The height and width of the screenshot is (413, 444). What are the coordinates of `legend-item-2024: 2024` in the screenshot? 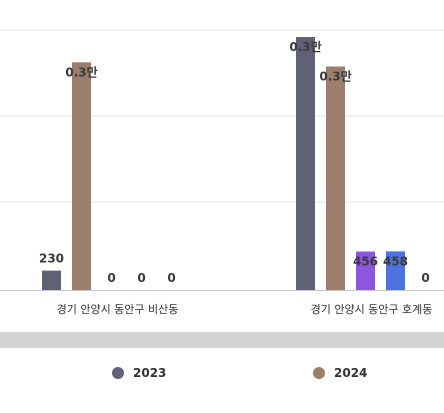 It's located at (340, 373).